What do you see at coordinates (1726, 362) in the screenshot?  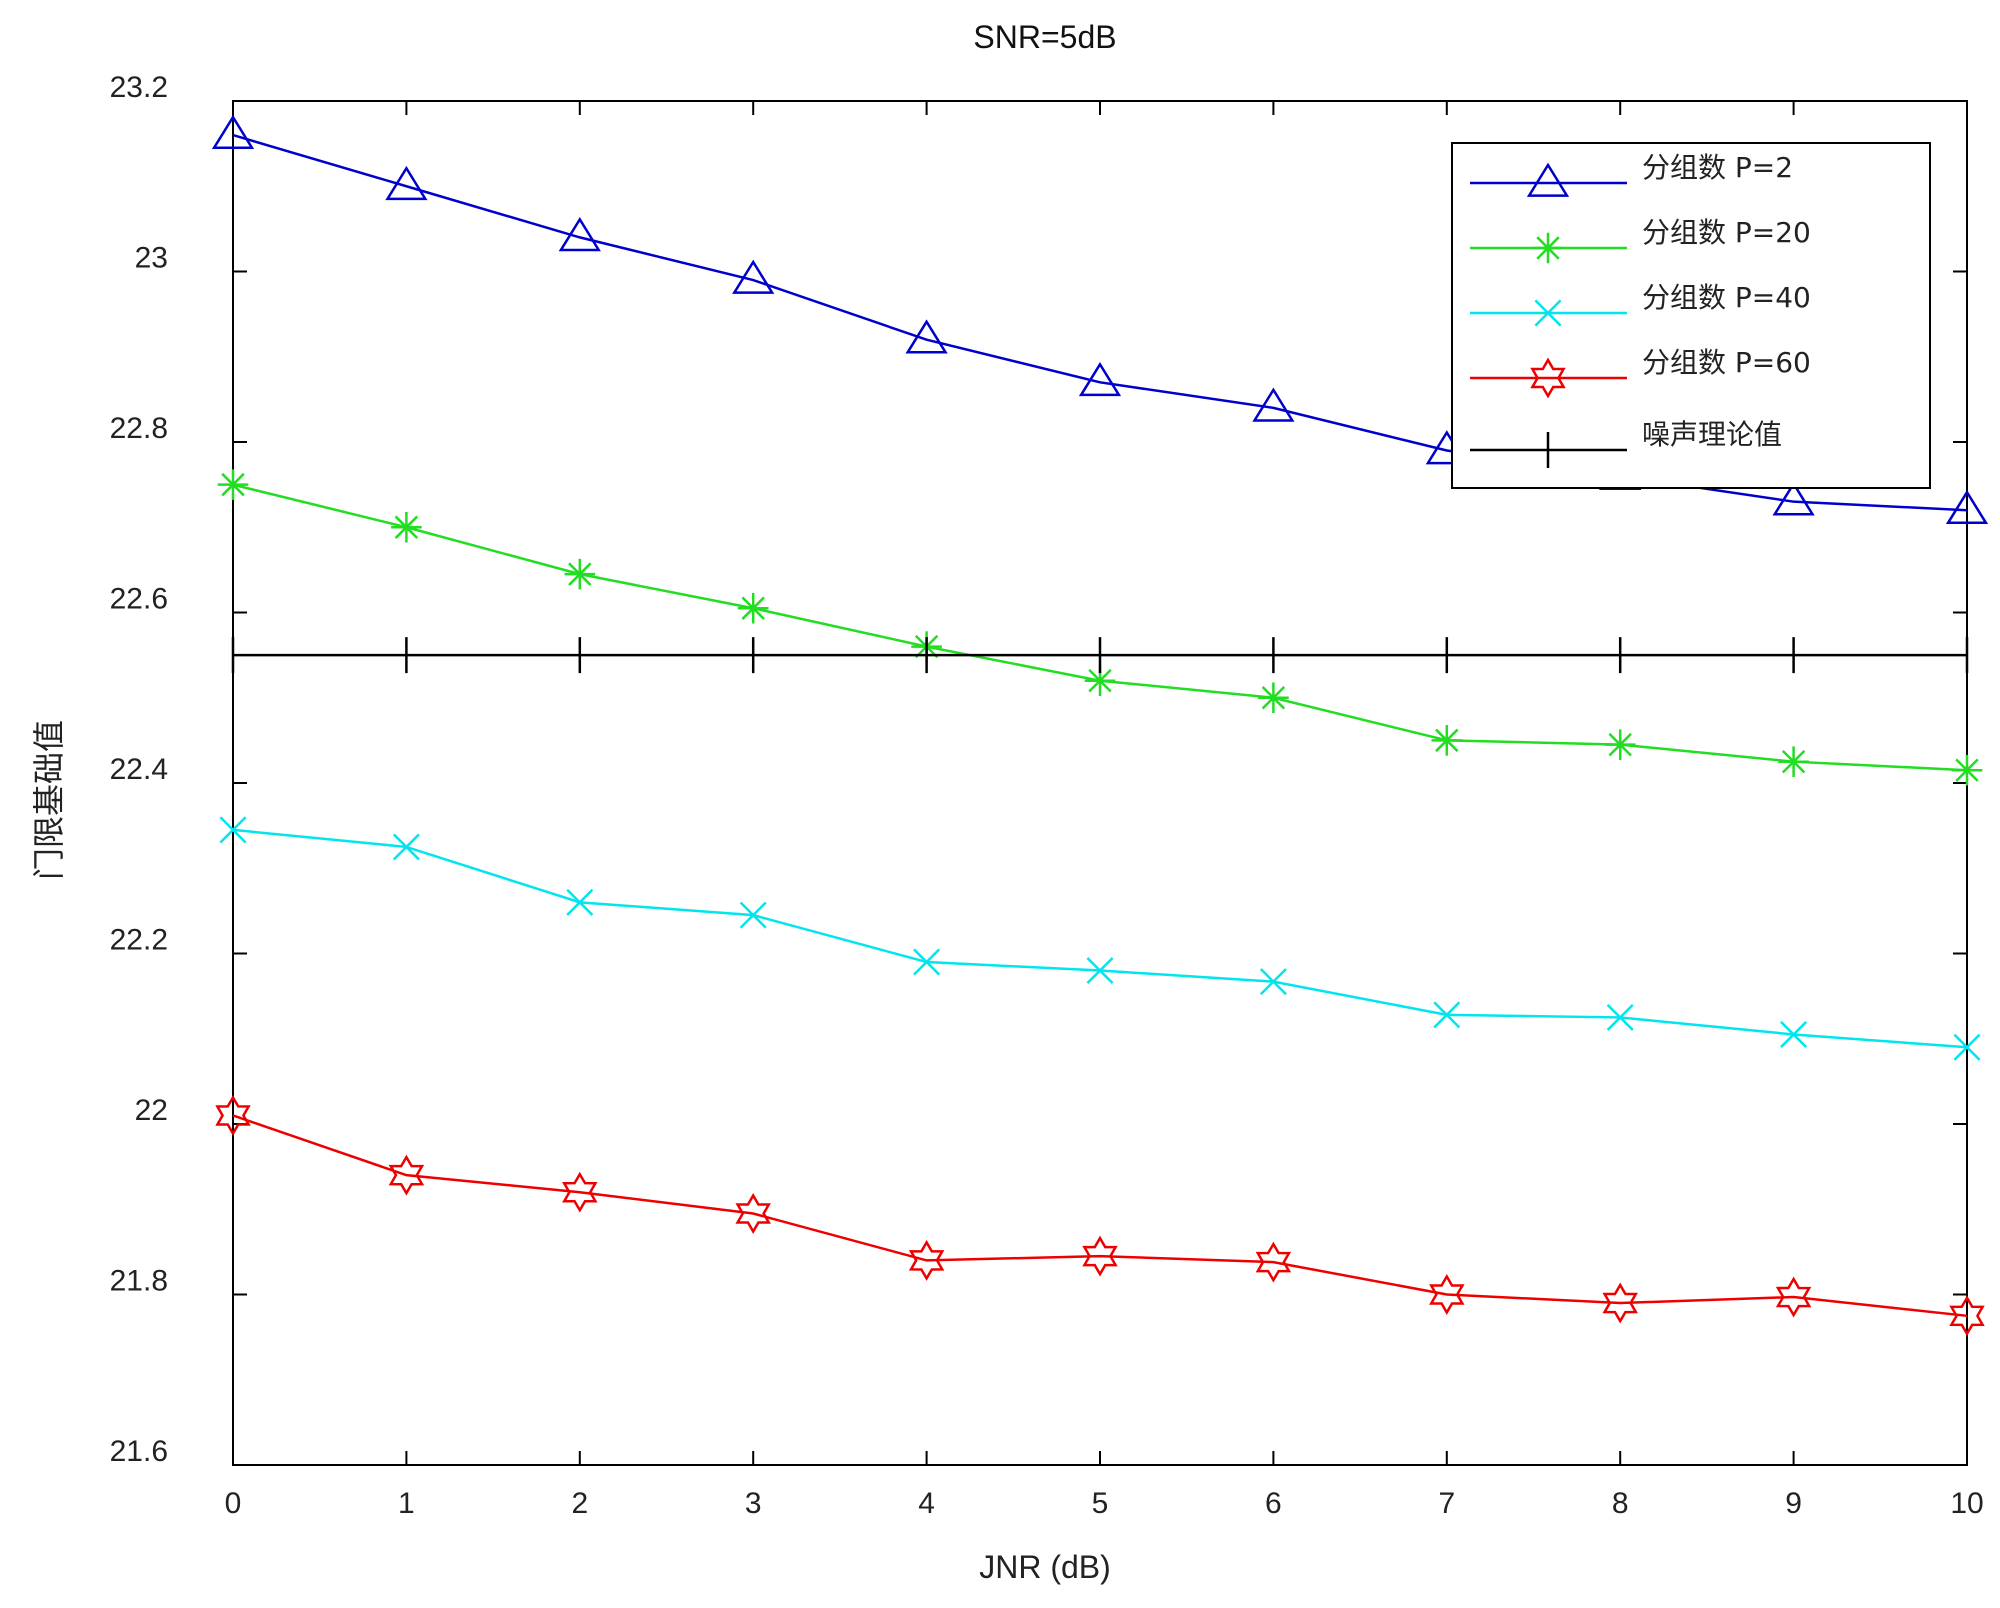 I see `legend-label: 分组数 P=60` at bounding box center [1726, 362].